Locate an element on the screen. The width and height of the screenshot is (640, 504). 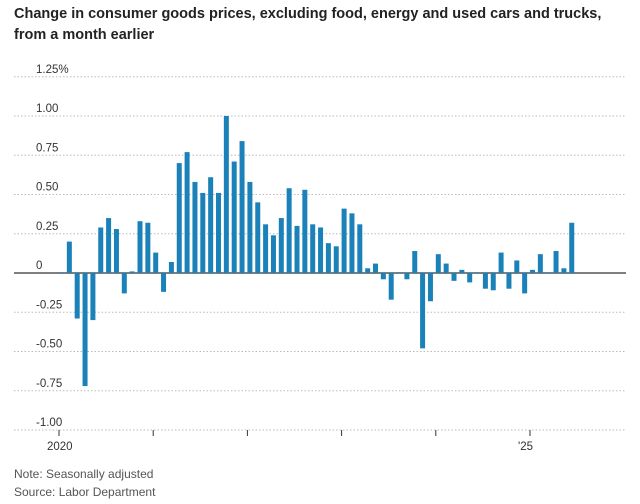
y-tick-label: -0.25 is located at coordinates (49, 305).